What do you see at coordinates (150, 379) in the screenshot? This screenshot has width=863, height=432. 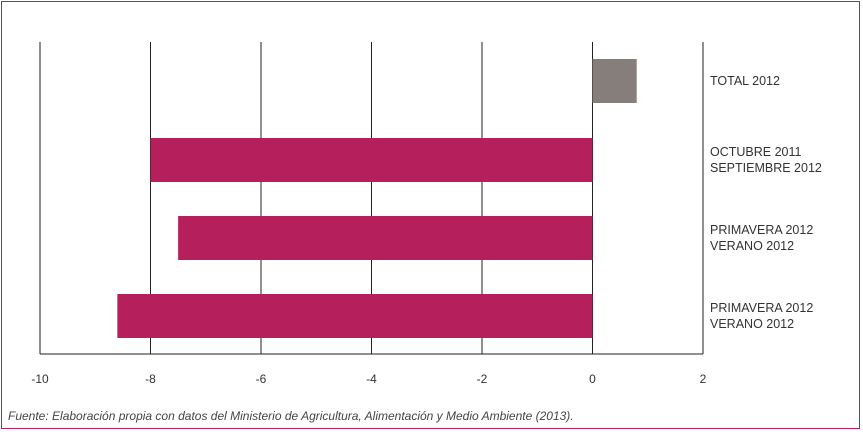 I see `x-tick-label: -8` at bounding box center [150, 379].